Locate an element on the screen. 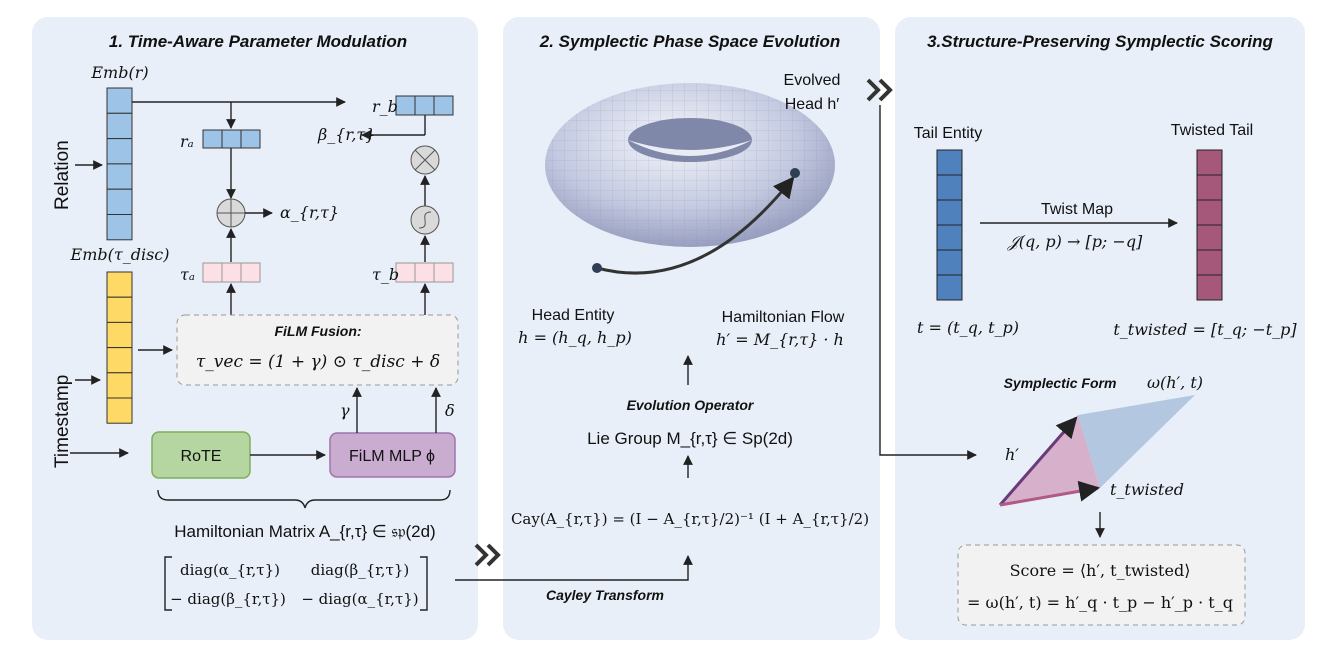 This screenshot has height=651, width=1323. gamma-label: γ is located at coordinates (345, 410).